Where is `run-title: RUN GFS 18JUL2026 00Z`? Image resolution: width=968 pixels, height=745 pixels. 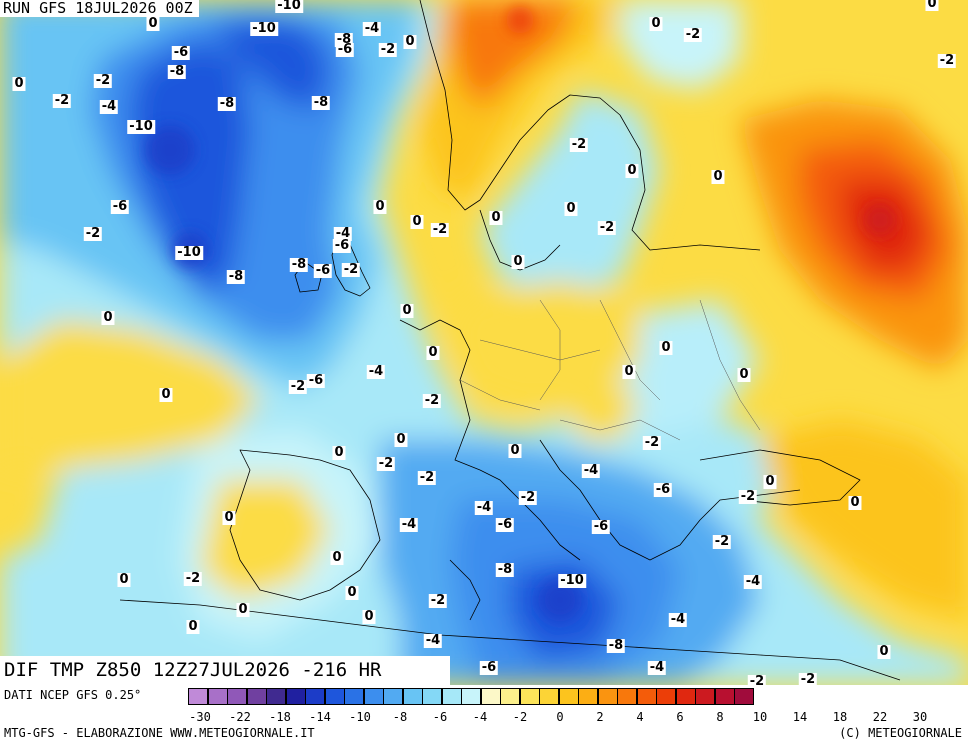 run-title: RUN GFS 18JUL2026 00Z is located at coordinates (99, 8).